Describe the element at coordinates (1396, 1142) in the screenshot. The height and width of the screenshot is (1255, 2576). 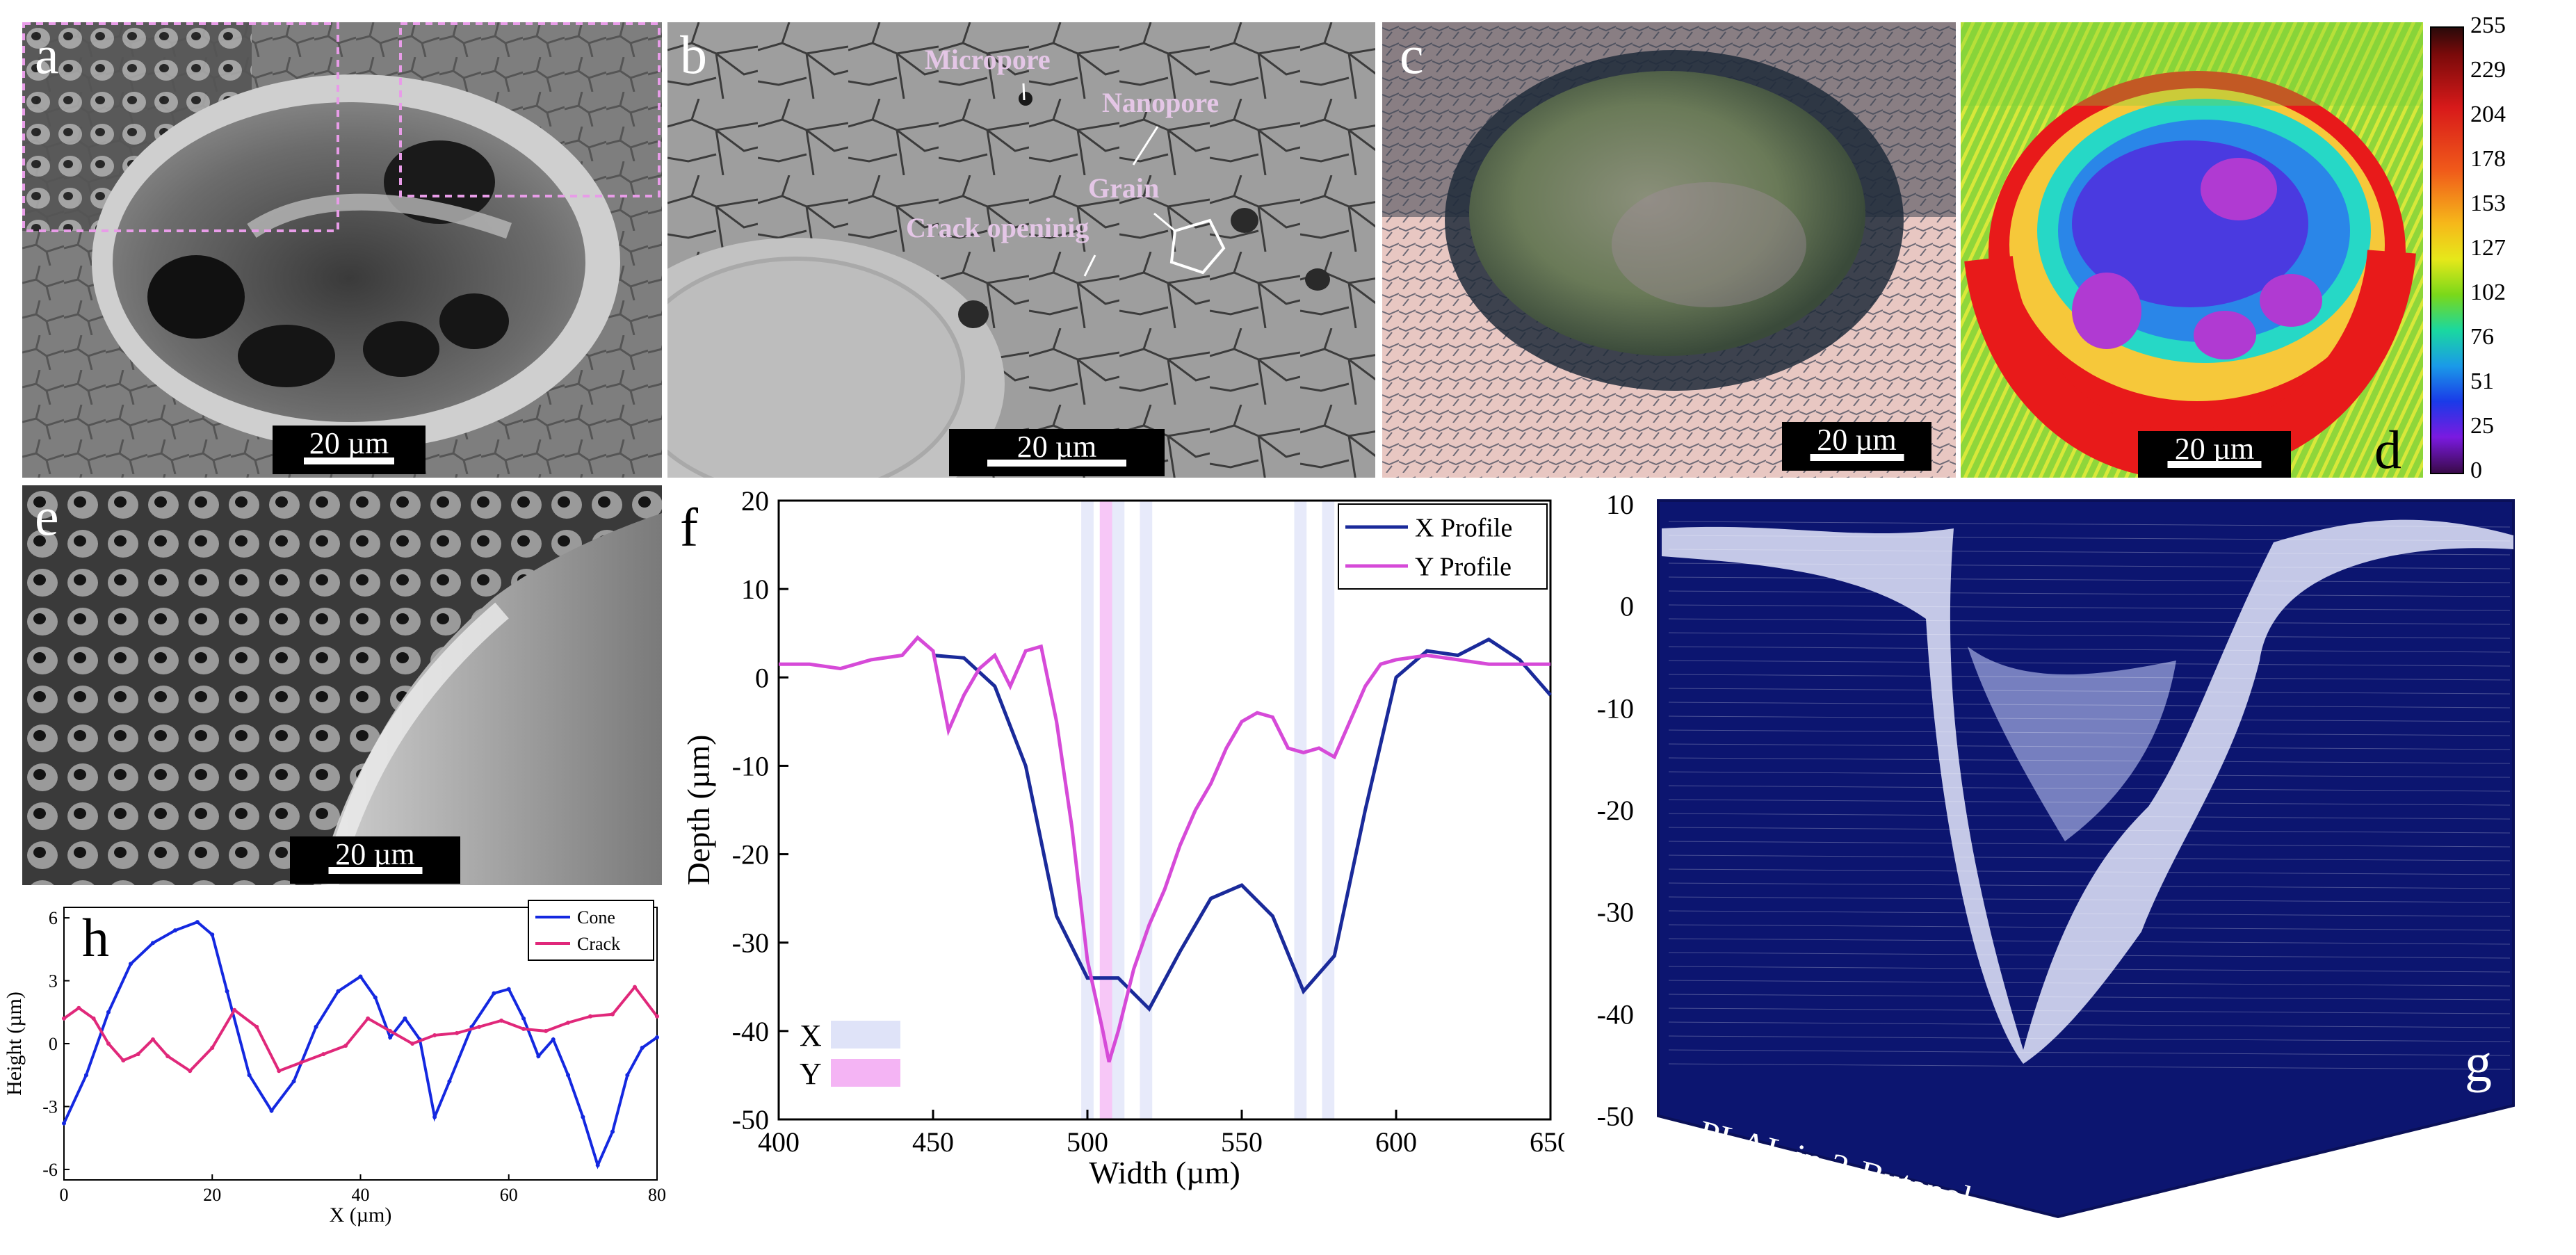
I see `x-tick-label: 600` at that location.